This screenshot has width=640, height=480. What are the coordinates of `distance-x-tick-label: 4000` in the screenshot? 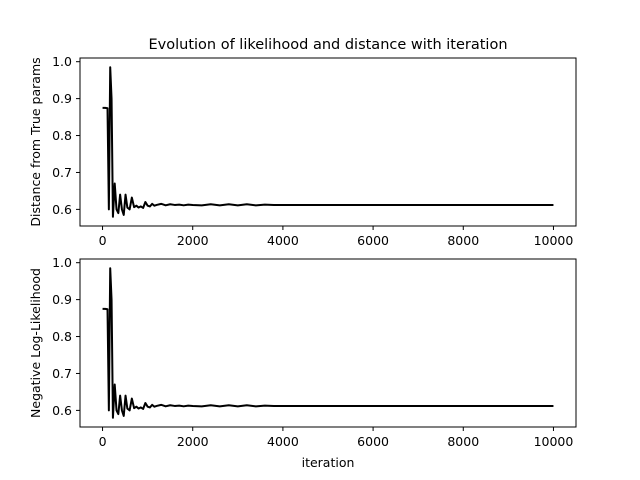 It's located at (283, 240).